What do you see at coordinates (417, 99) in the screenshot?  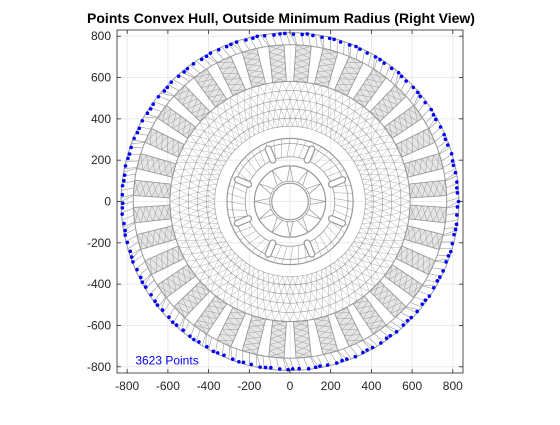 I see `tooth-rim-connector` at bounding box center [417, 99].